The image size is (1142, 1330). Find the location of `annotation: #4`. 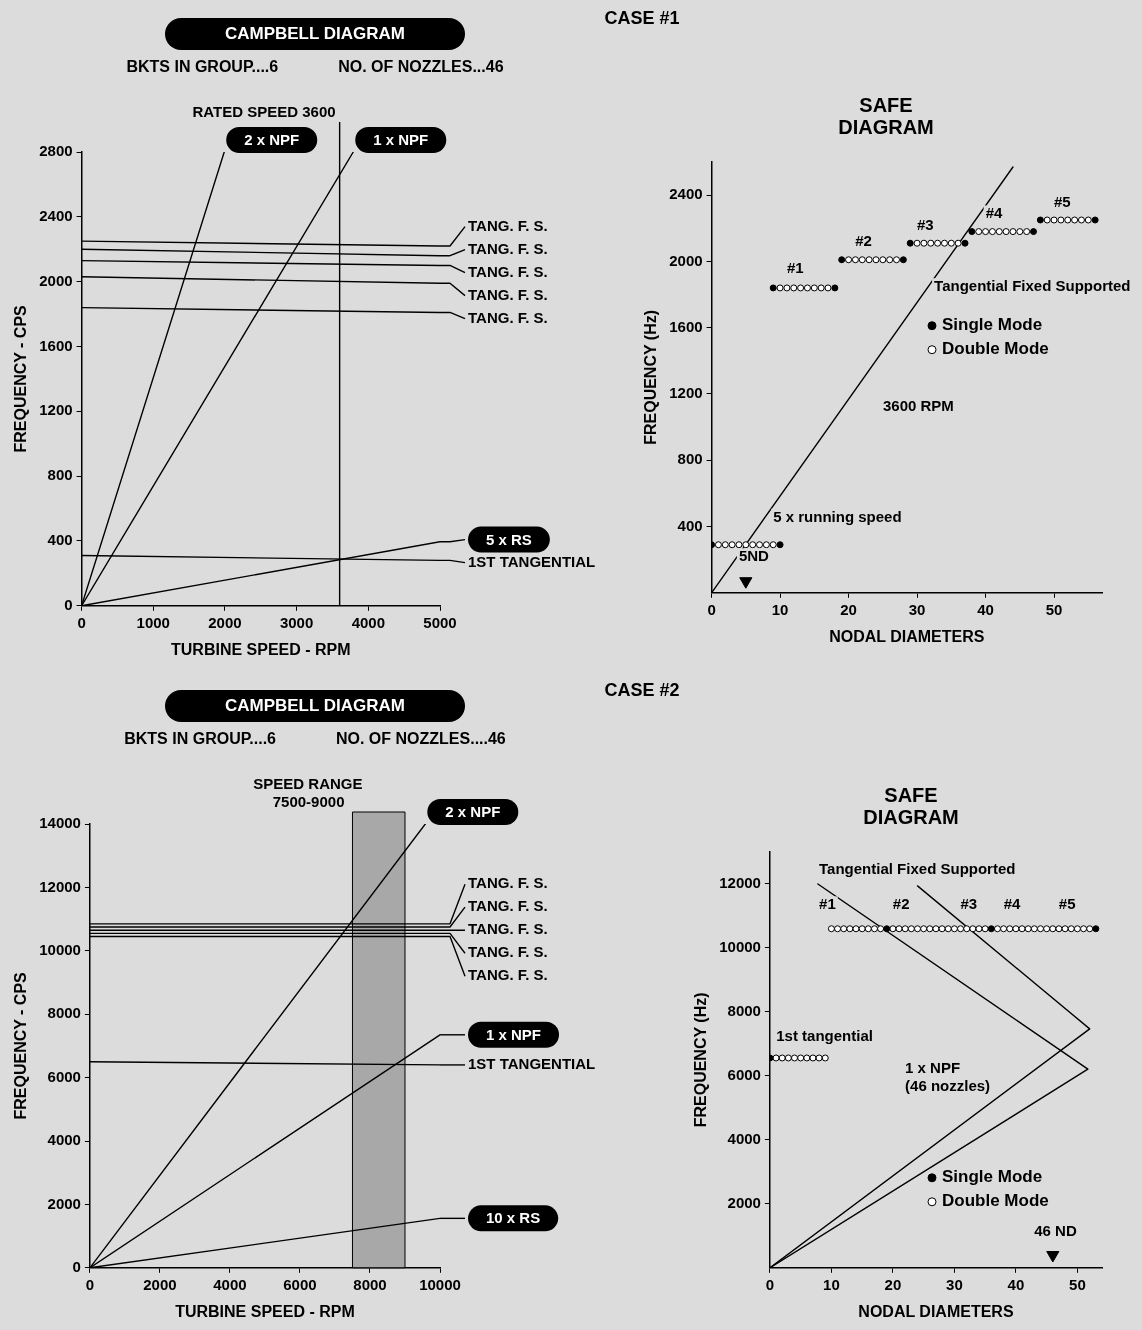

annotation: #4 is located at coordinates (994, 213).